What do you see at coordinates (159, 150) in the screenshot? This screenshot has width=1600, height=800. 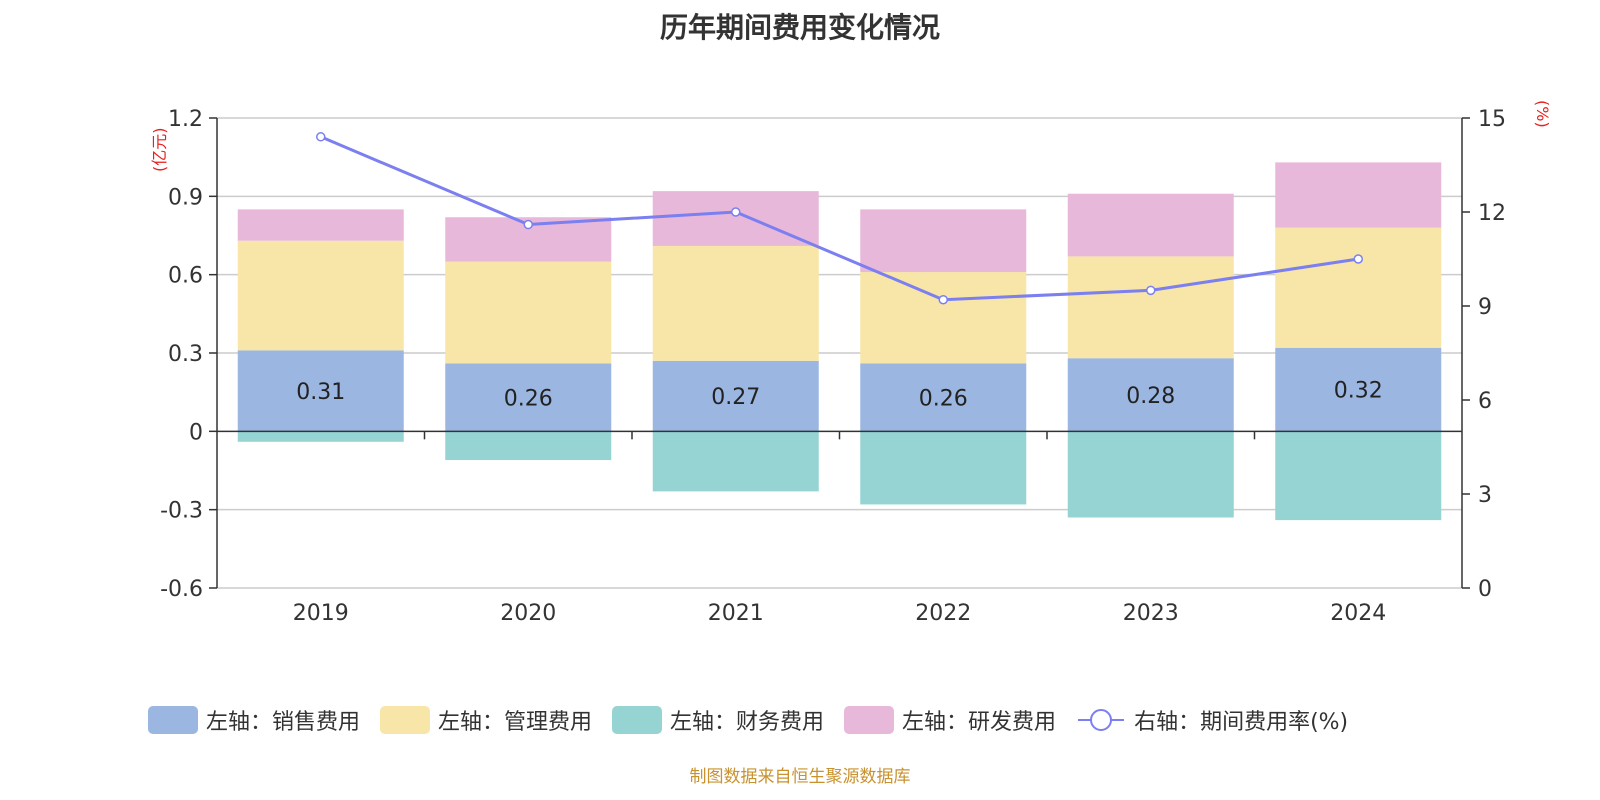 I see `left-axis-unit: (亿元)` at bounding box center [159, 150].